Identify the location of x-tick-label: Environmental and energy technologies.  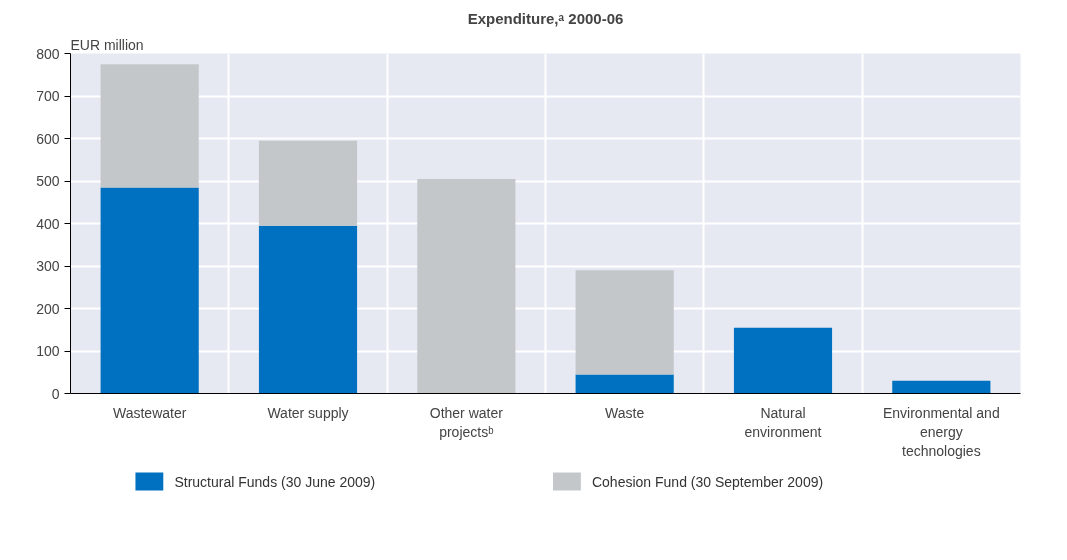
(941, 431).